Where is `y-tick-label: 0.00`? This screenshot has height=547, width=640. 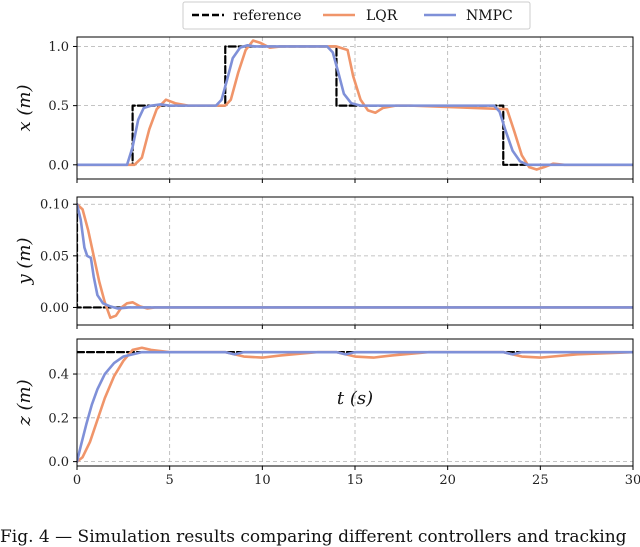
y-tick-label: 0.00 is located at coordinates (54, 308).